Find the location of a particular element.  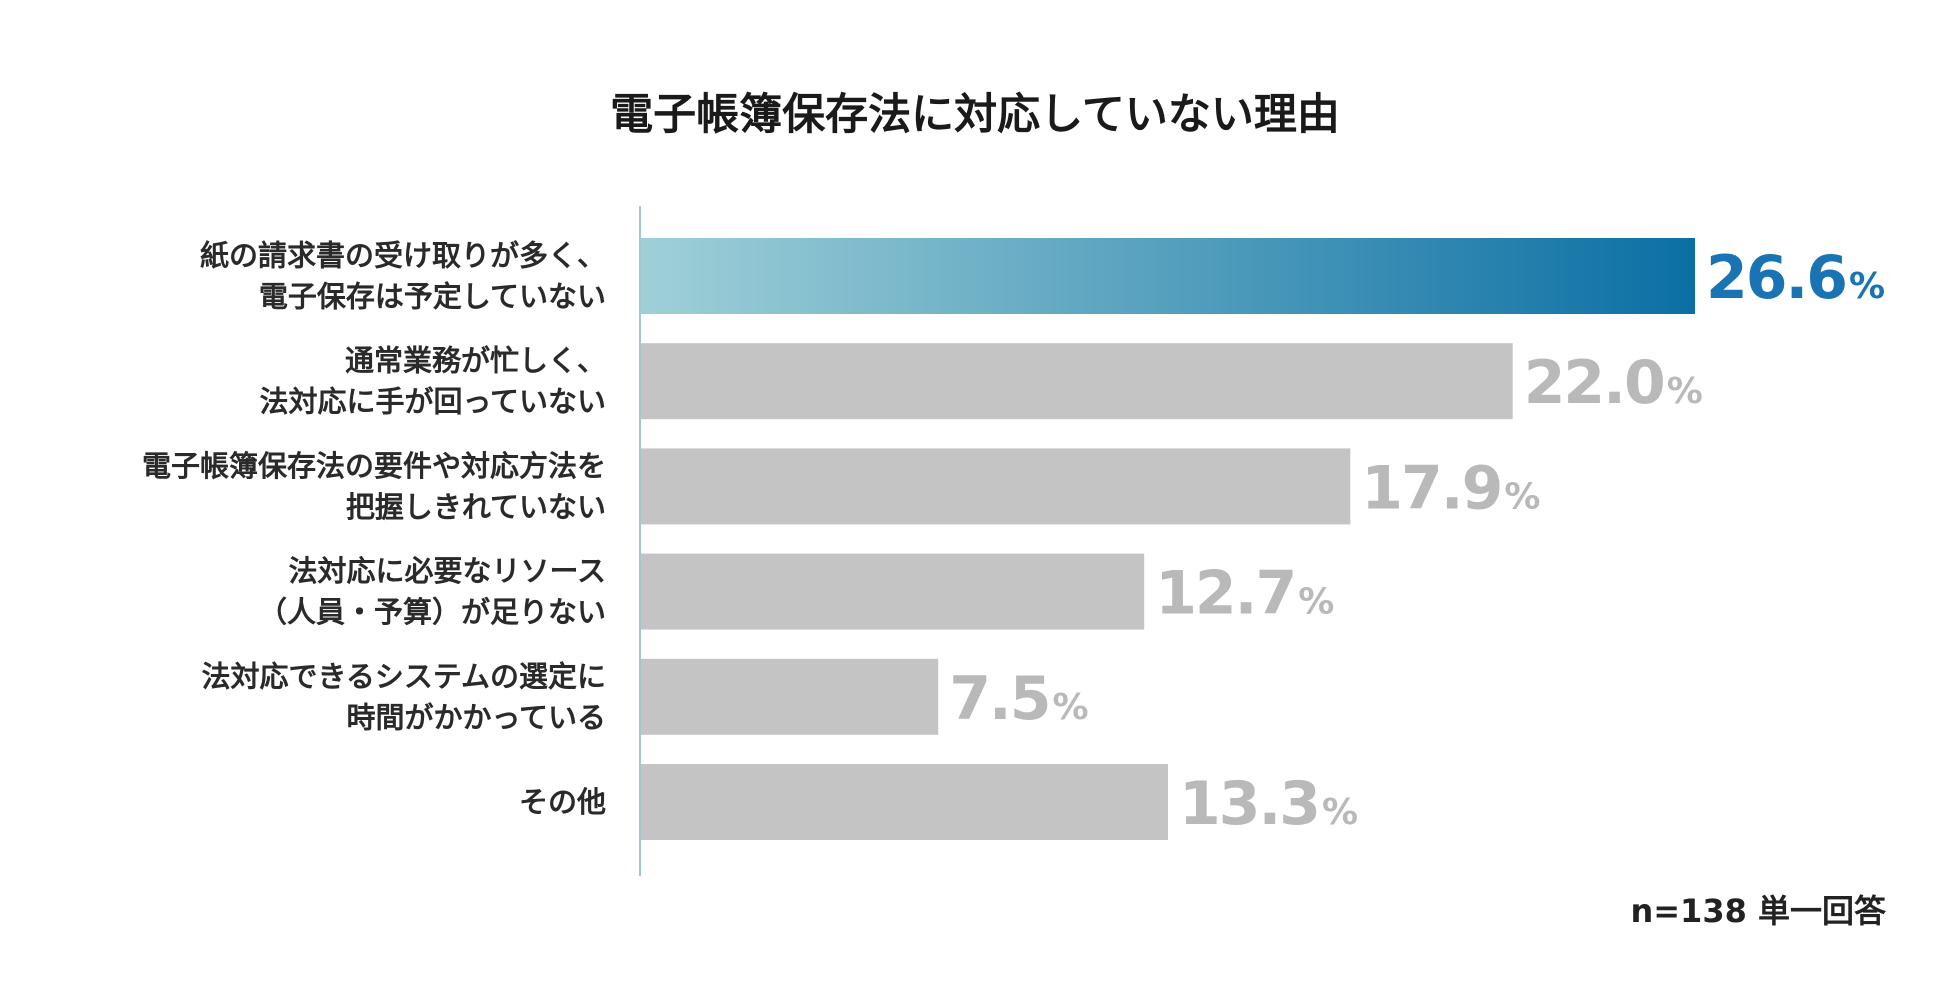

category-label-1: 紙の請求書の受け取りが多く、電子保存は予定していない is located at coordinates (403, 276).